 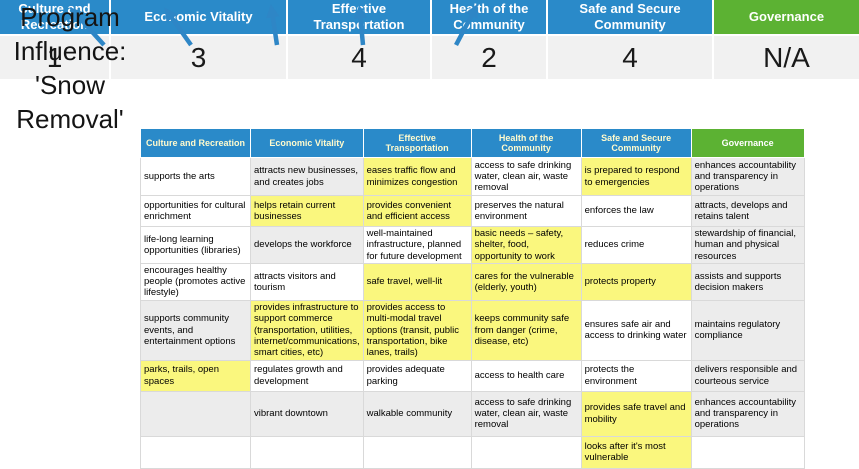 I want to click on matrix-header-economic-vitality: Economic Vitality, so click(x=307, y=143).